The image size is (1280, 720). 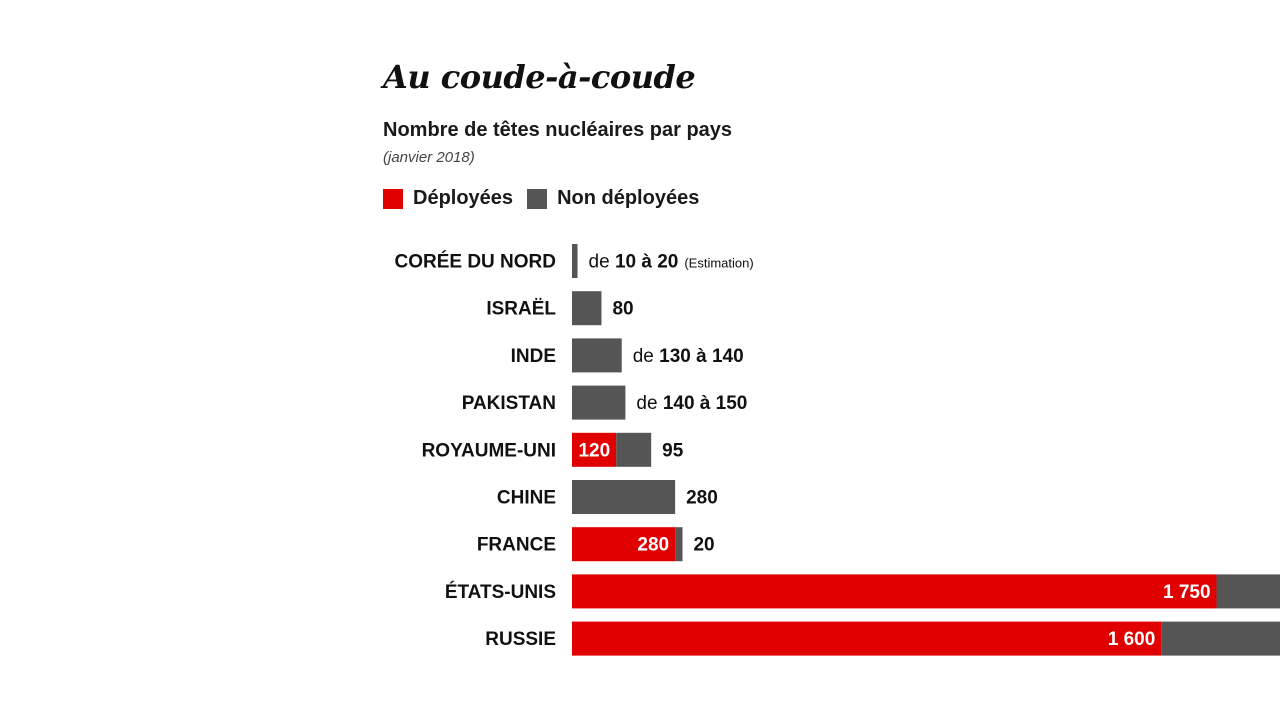 What do you see at coordinates (634, 449) in the screenshot?
I see `bar-non-deployed-royaume-uni` at bounding box center [634, 449].